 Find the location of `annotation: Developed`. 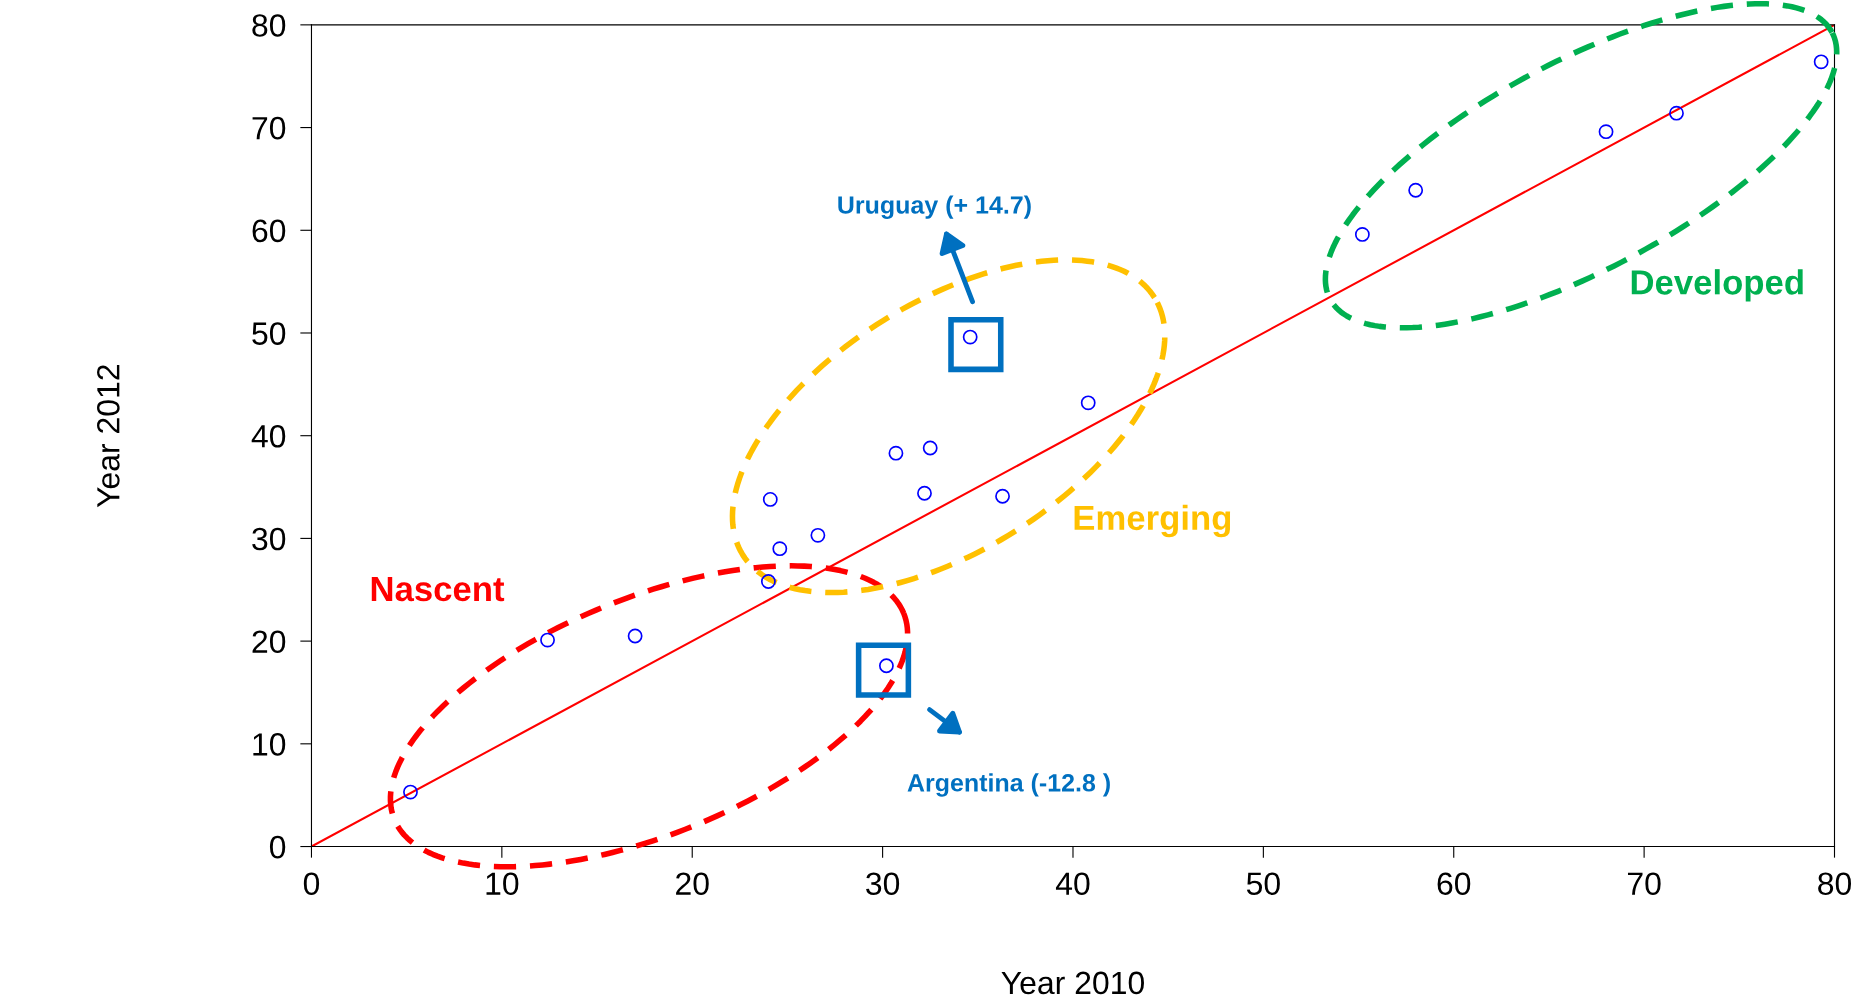

annotation: Developed is located at coordinates (1717, 285).